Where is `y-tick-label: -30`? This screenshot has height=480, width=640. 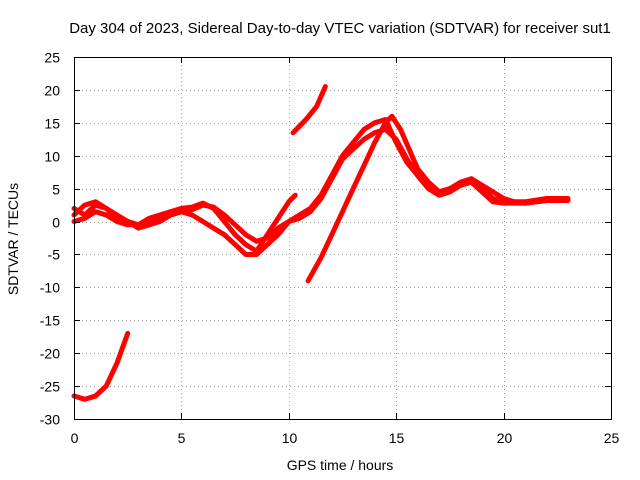 y-tick-label: -30 is located at coordinates (50, 420).